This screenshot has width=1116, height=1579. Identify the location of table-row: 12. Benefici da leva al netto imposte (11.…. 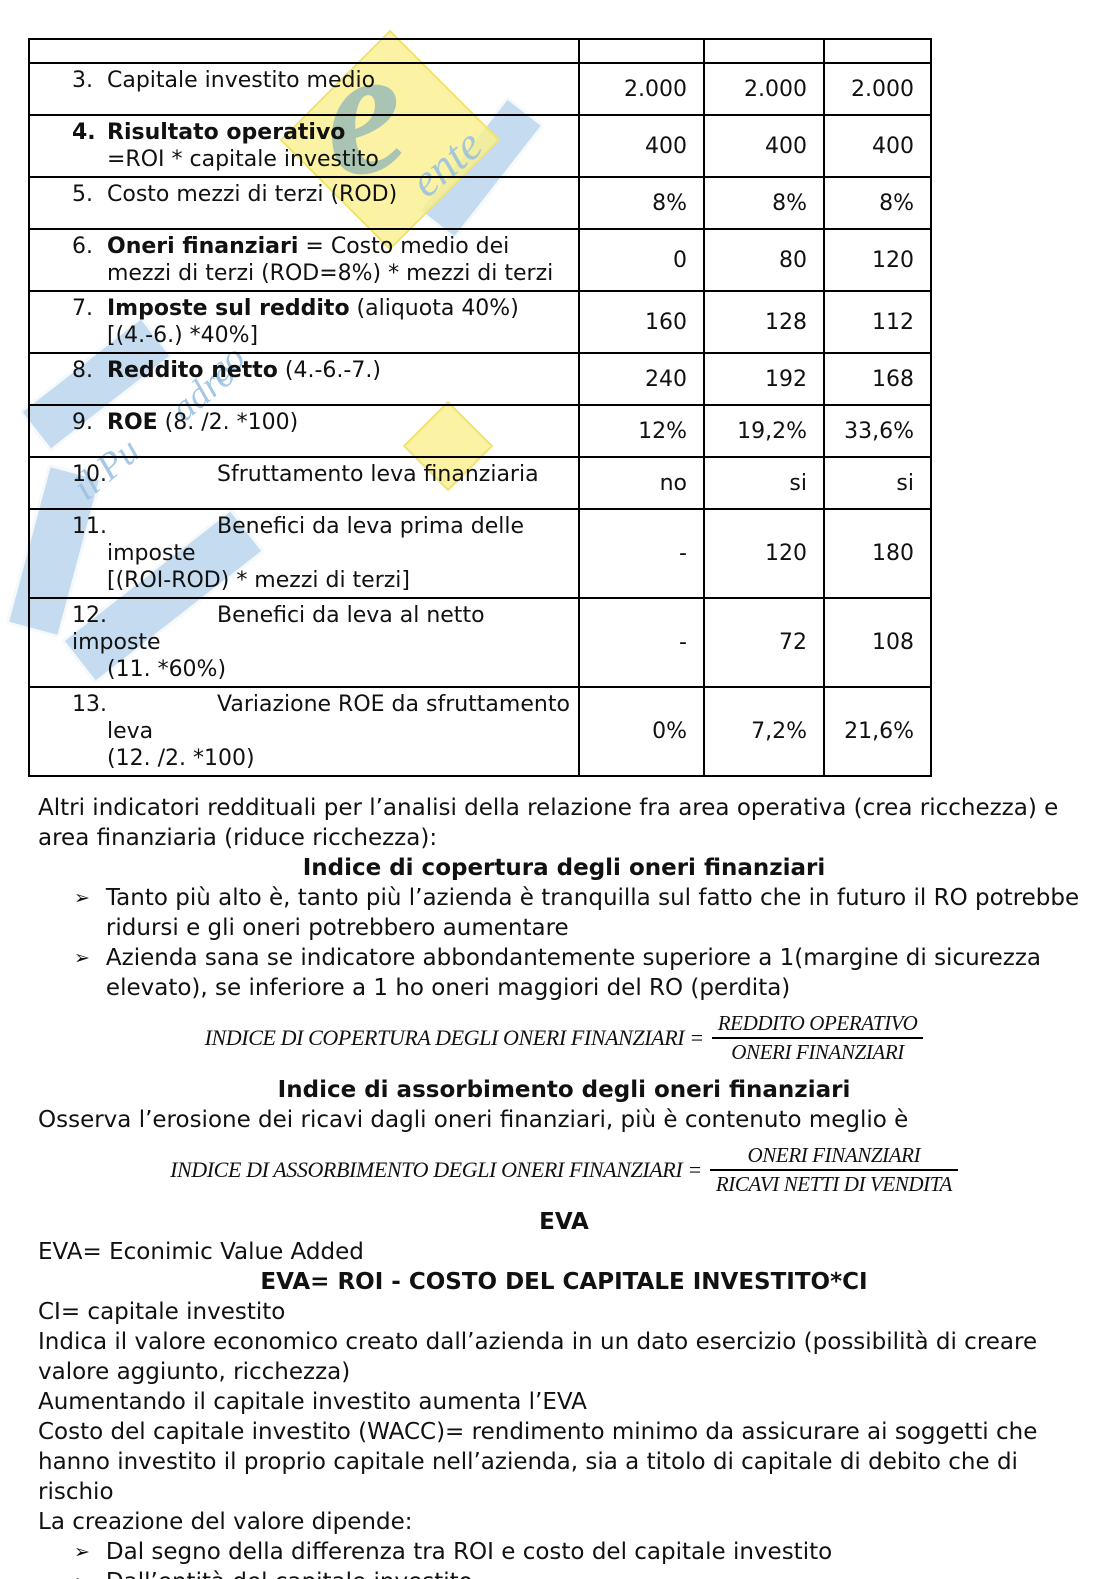
(480, 642).